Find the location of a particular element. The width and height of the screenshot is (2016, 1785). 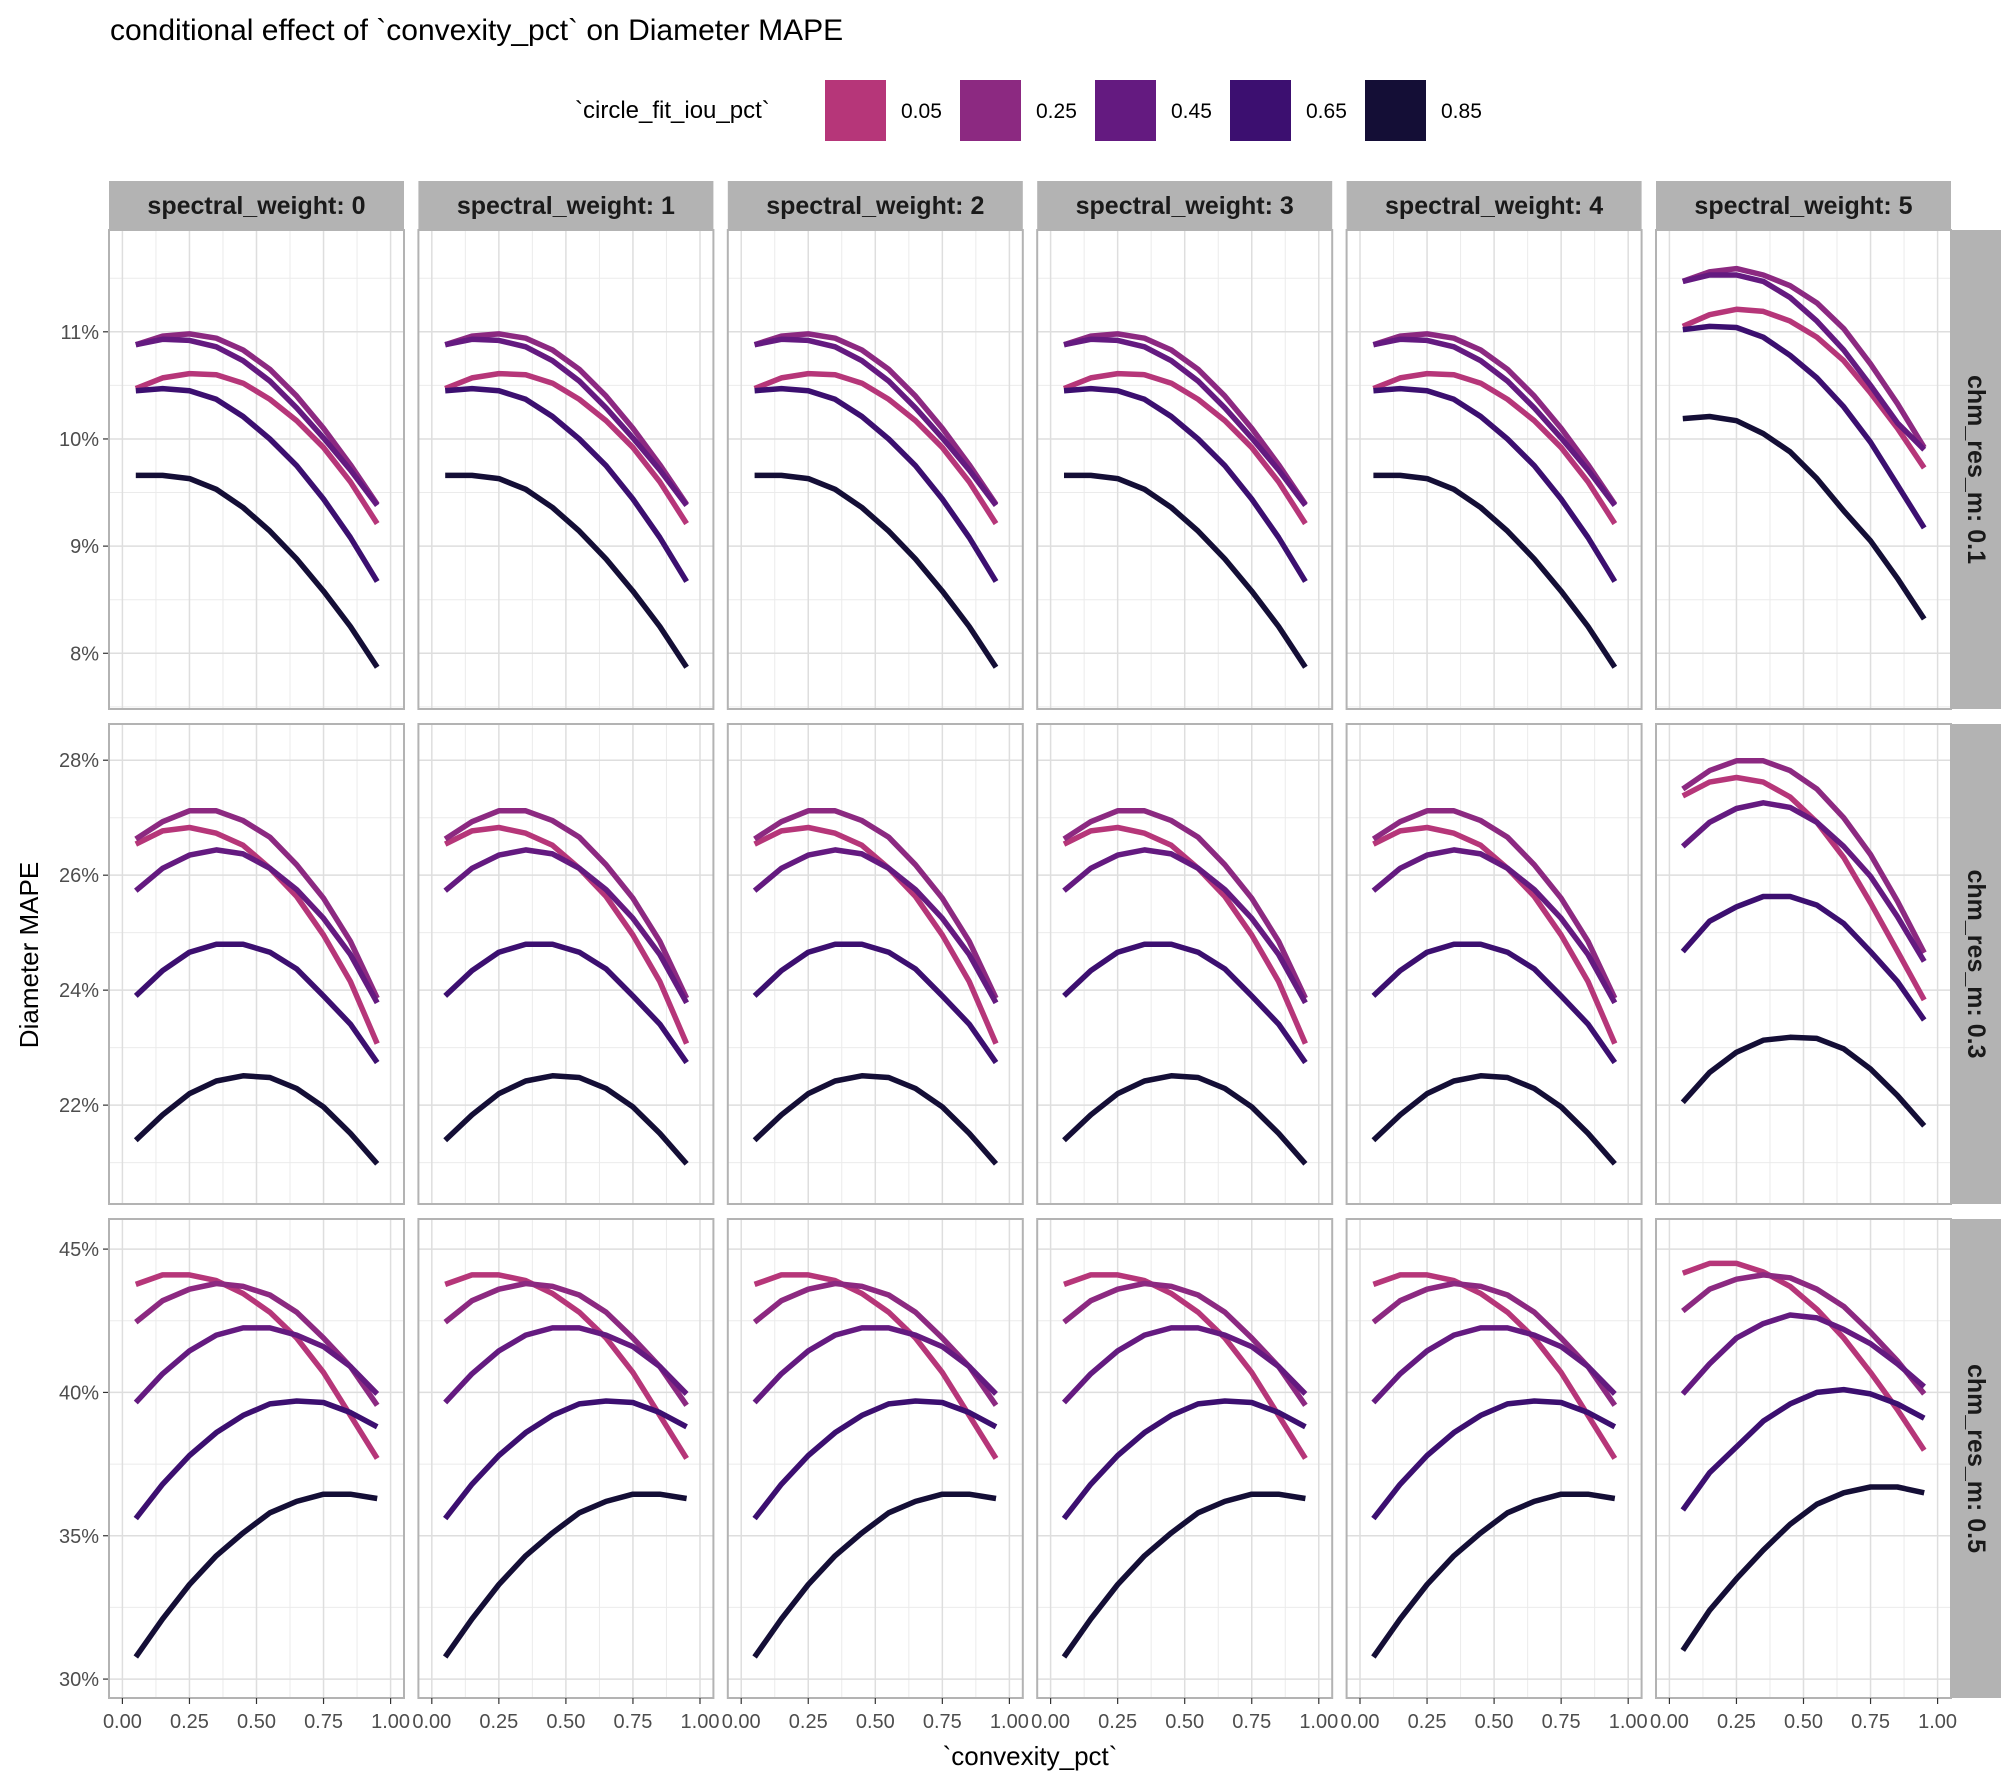

facet-strip-row-label: chm_res_m: 0.3 is located at coordinates (1976, 963).